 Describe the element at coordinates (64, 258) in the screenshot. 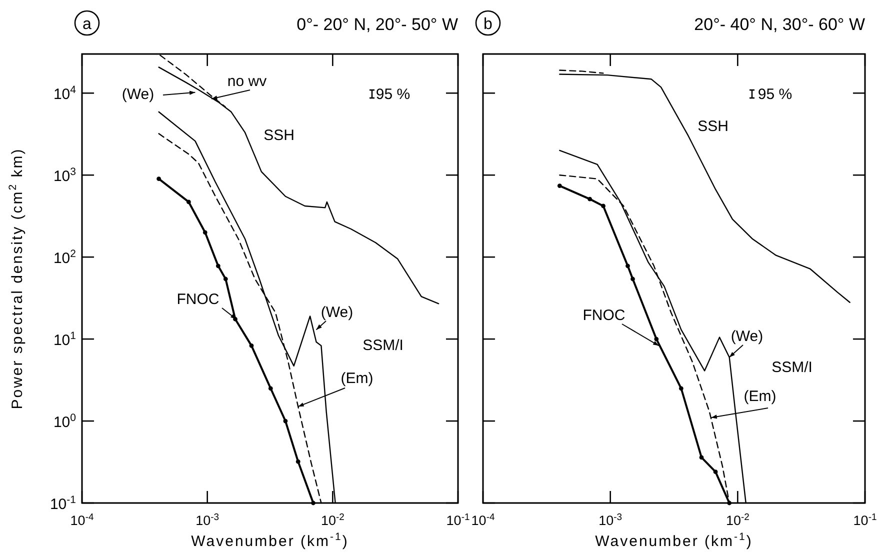

I see `y-tick-label: 10$^{2}$` at that location.